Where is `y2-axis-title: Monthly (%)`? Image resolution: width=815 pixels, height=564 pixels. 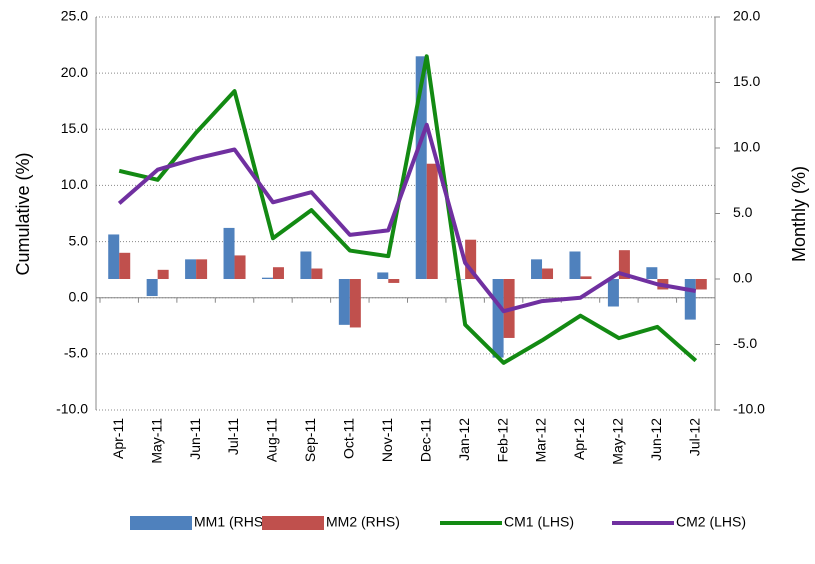 y2-axis-title: Monthly (%) is located at coordinates (799, 214).